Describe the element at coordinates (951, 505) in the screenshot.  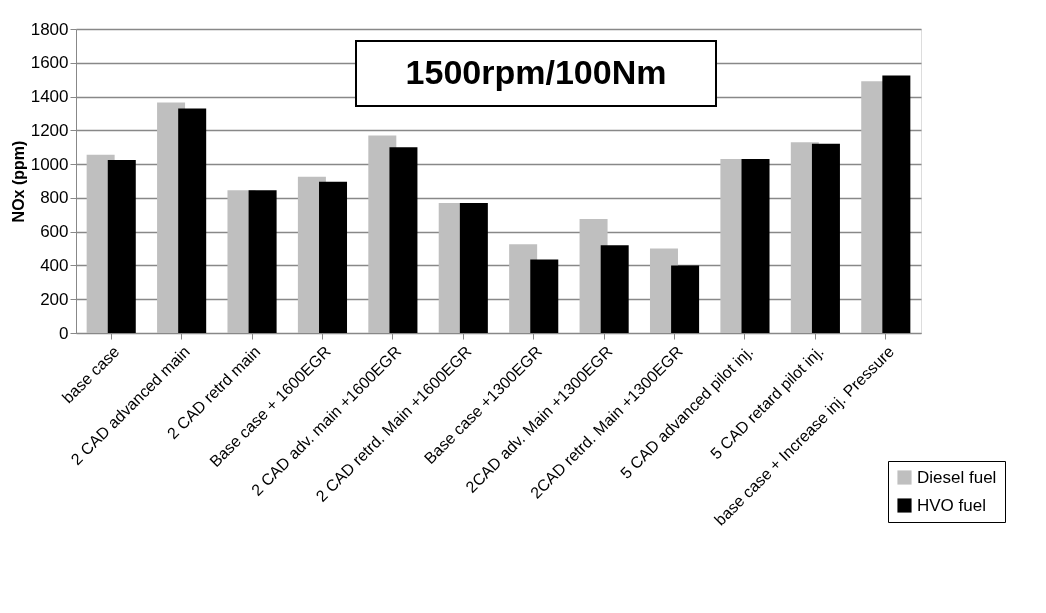
I see `legend-label: HVO fuel` at that location.